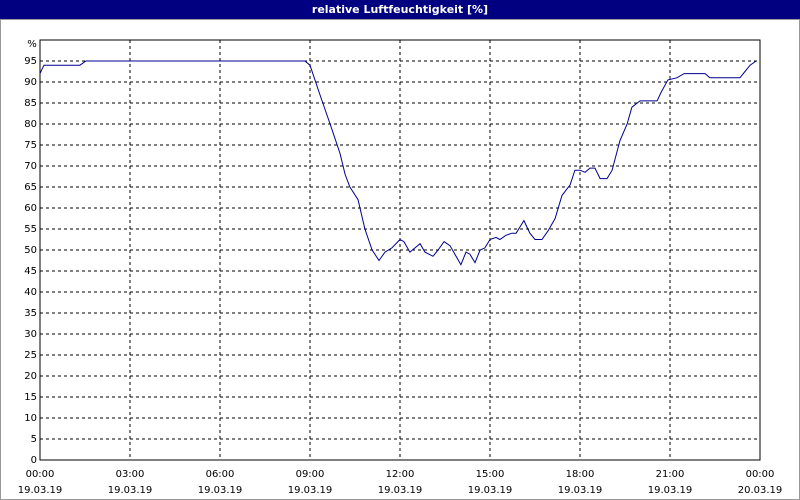 The image size is (800, 500). What do you see at coordinates (30, 124) in the screenshot?
I see `y-tick-label: 80` at bounding box center [30, 124].